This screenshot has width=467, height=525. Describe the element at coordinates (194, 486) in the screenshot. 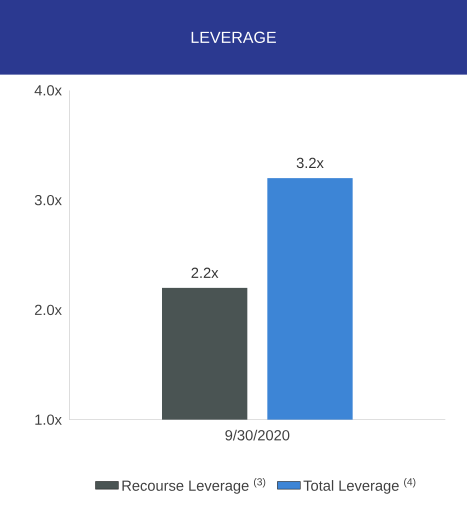

I see `legend-label: Recourse Leverage $^{(3)}$` at that location.